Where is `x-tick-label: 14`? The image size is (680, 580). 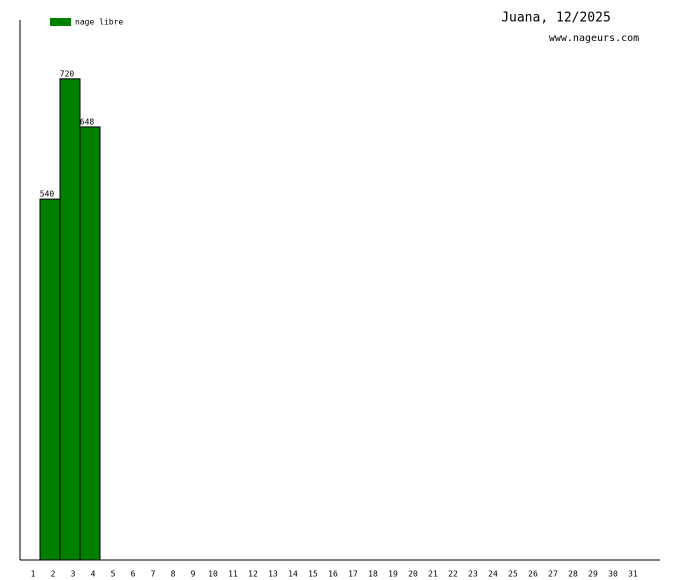
x-tick-label: 14 is located at coordinates (293, 574).